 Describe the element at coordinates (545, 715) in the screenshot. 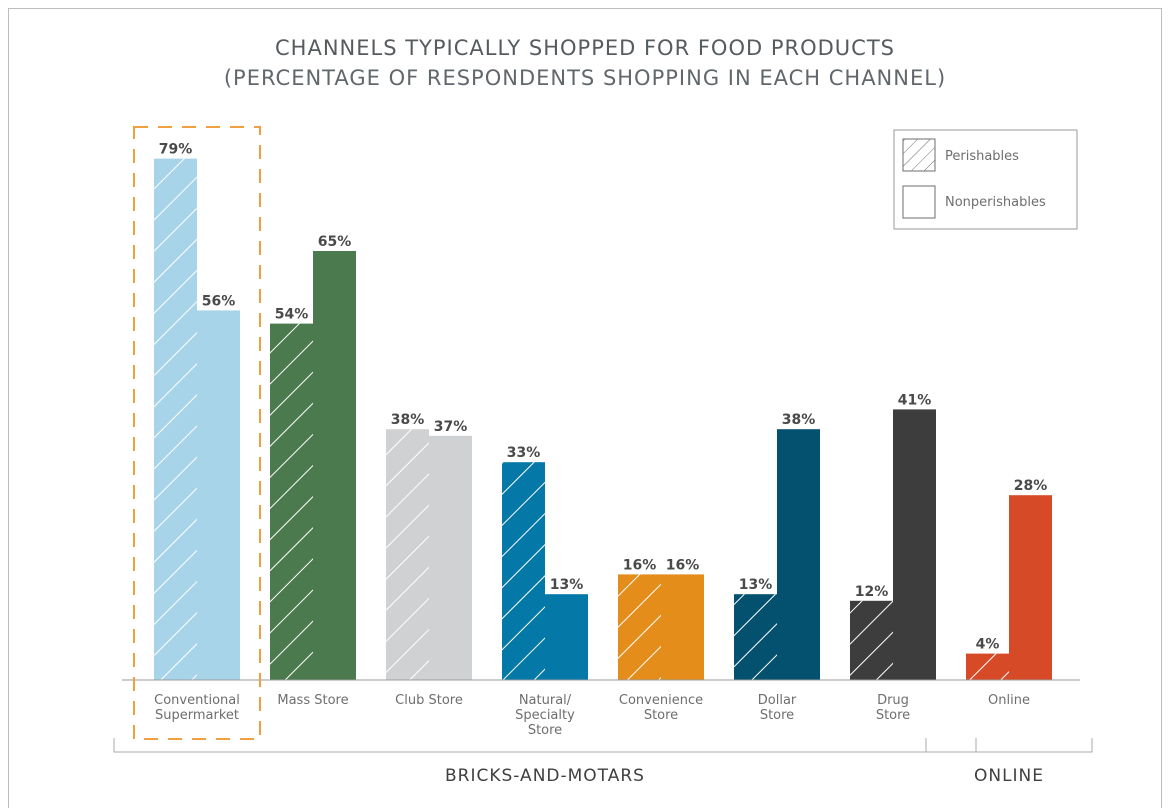

I see `category-label: Specialty` at that location.